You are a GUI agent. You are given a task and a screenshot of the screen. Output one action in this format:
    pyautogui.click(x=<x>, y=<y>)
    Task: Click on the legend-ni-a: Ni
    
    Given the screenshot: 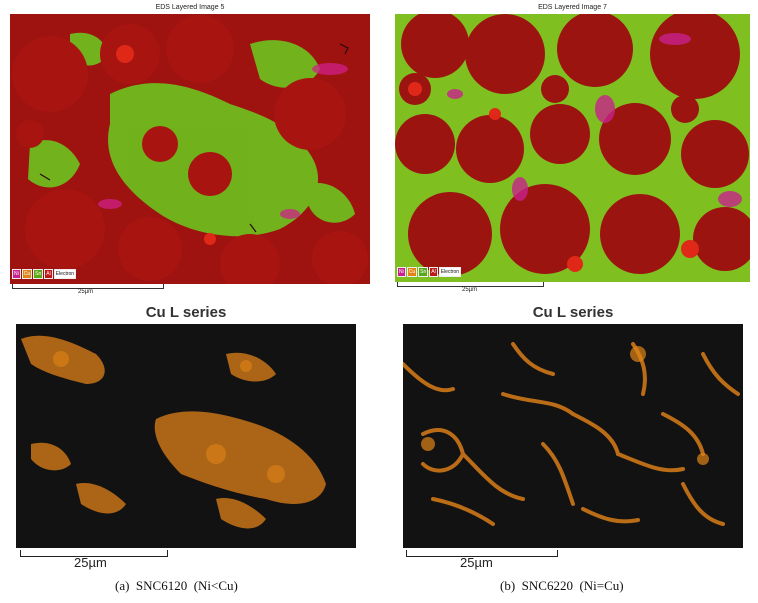 What is the action you would take?
    pyautogui.click(x=16, y=274)
    